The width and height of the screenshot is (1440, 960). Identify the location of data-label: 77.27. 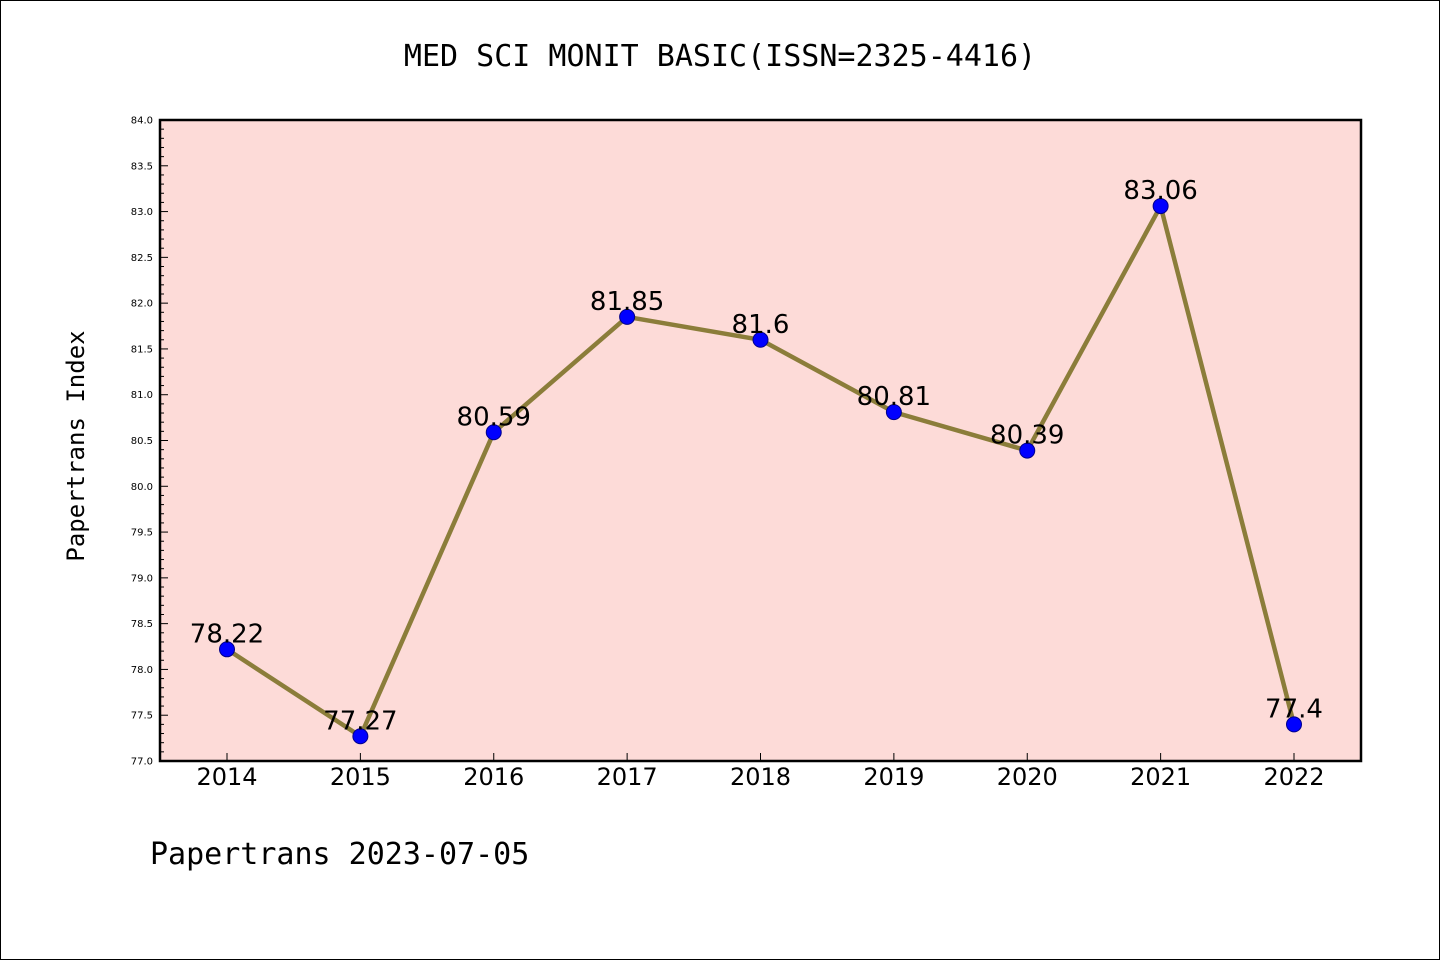
(360, 721).